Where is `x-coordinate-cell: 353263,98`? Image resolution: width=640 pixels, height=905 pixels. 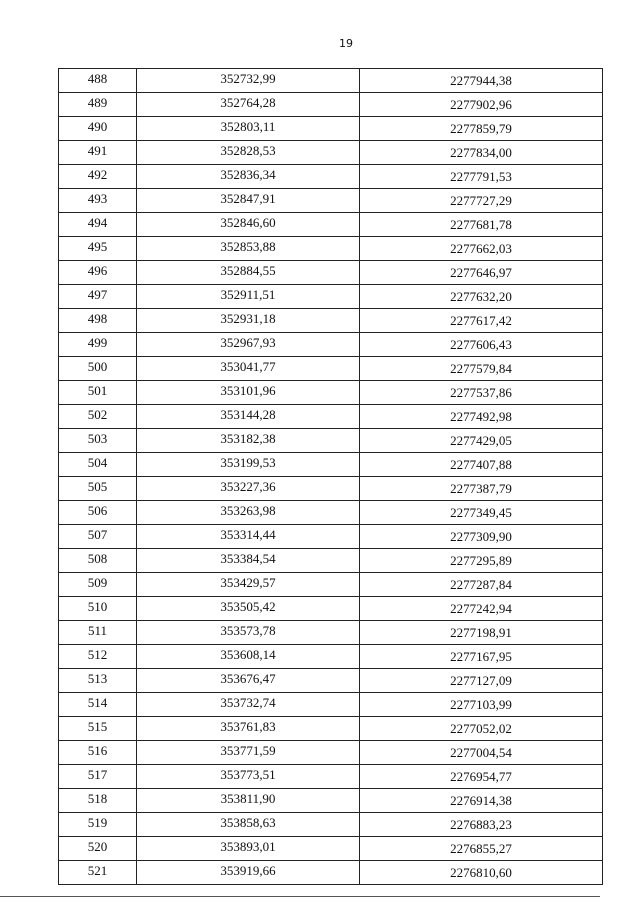 x-coordinate-cell: 353263,98 is located at coordinates (248, 512).